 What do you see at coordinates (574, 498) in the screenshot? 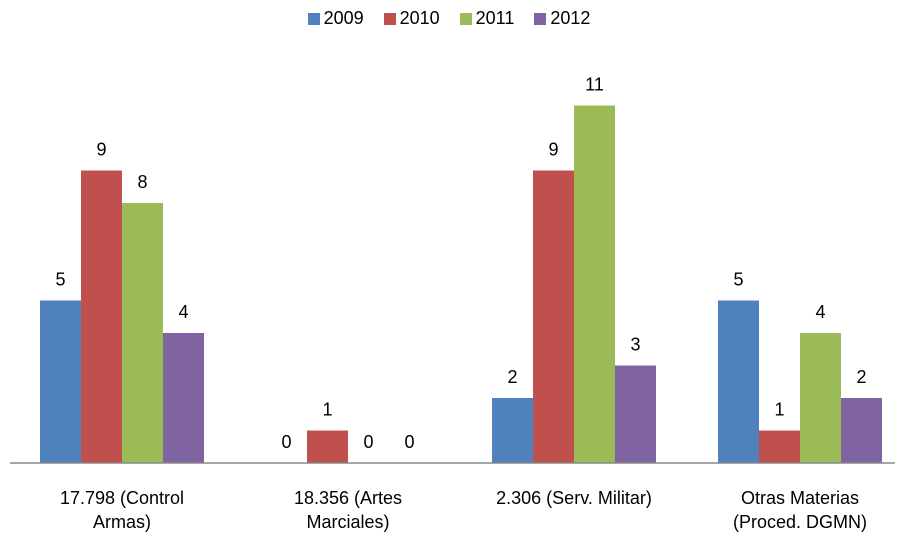
I see `x-tick-label: 2.306 (Serv. Militar)` at bounding box center [574, 498].